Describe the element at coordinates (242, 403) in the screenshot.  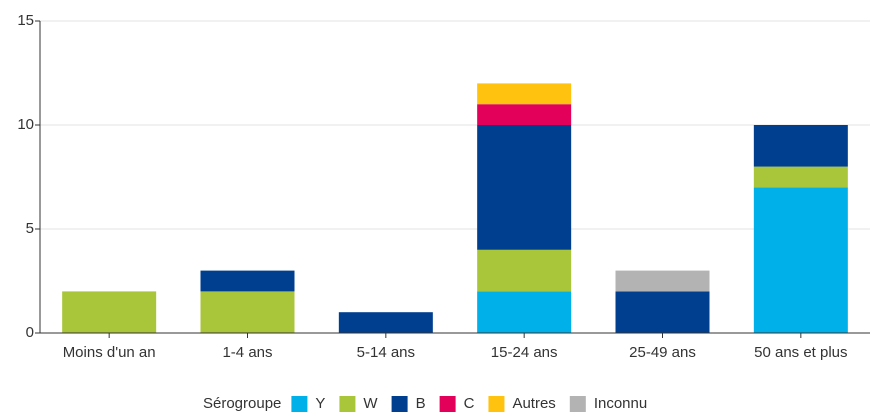
I see `legend-title: Sérogroupe` at that location.